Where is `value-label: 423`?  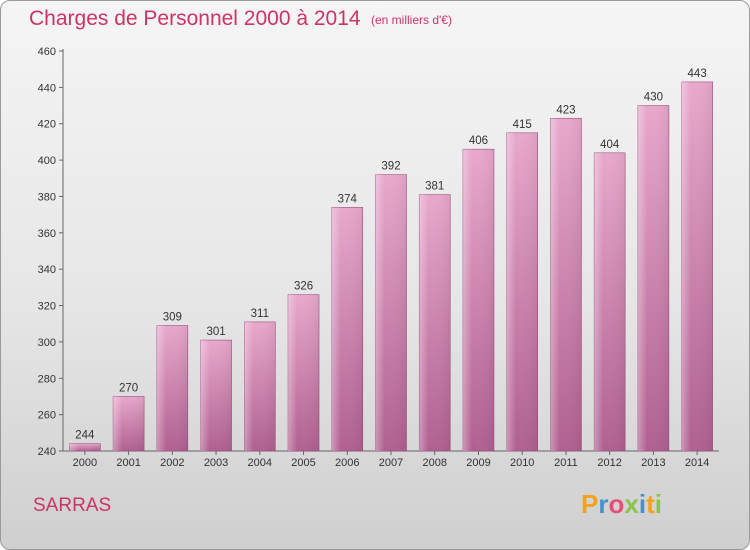
value-label: 423 is located at coordinates (565, 110).